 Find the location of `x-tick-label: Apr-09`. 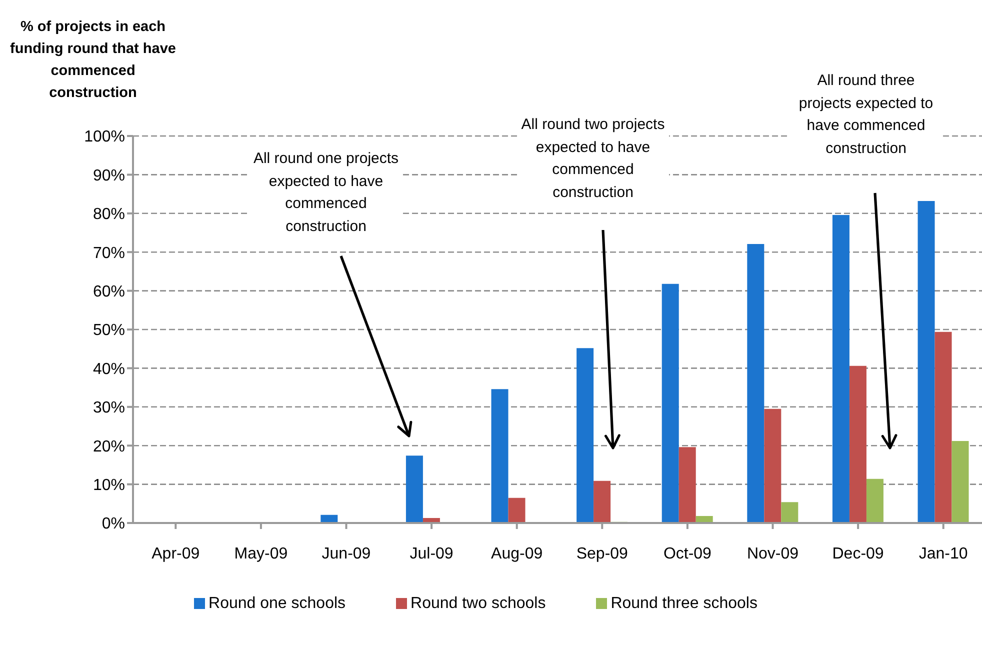

x-tick-label: Apr-09 is located at coordinates (176, 553).